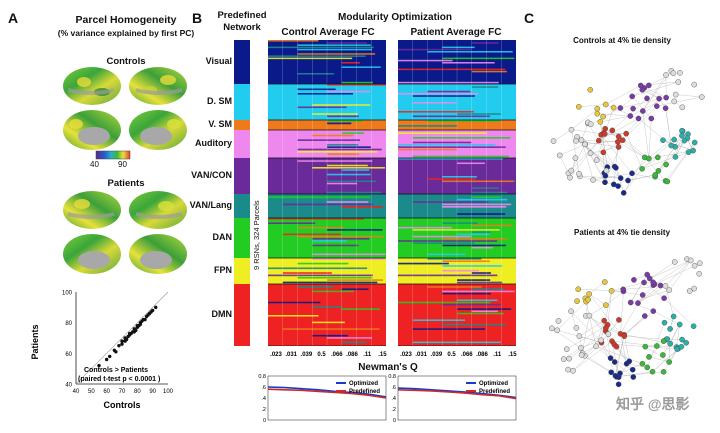 Image resolution: width=720 pixels, height=433 pixels. I want to click on brain-lateral-left, so click(92, 86).